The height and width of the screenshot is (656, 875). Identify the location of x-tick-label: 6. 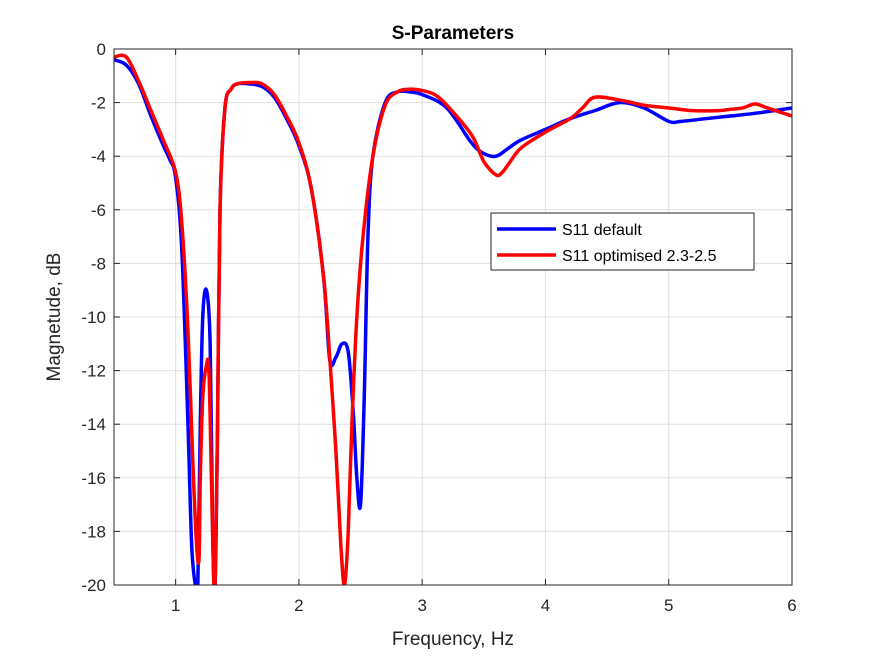
(791, 605).